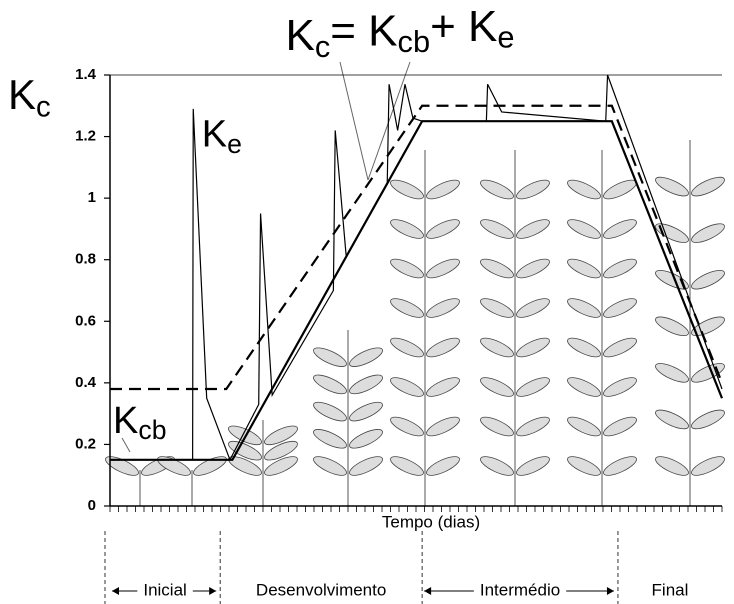 The height and width of the screenshot is (604, 734). What do you see at coordinates (92, 197) in the screenshot?
I see `y-tick-label: 1` at bounding box center [92, 197].